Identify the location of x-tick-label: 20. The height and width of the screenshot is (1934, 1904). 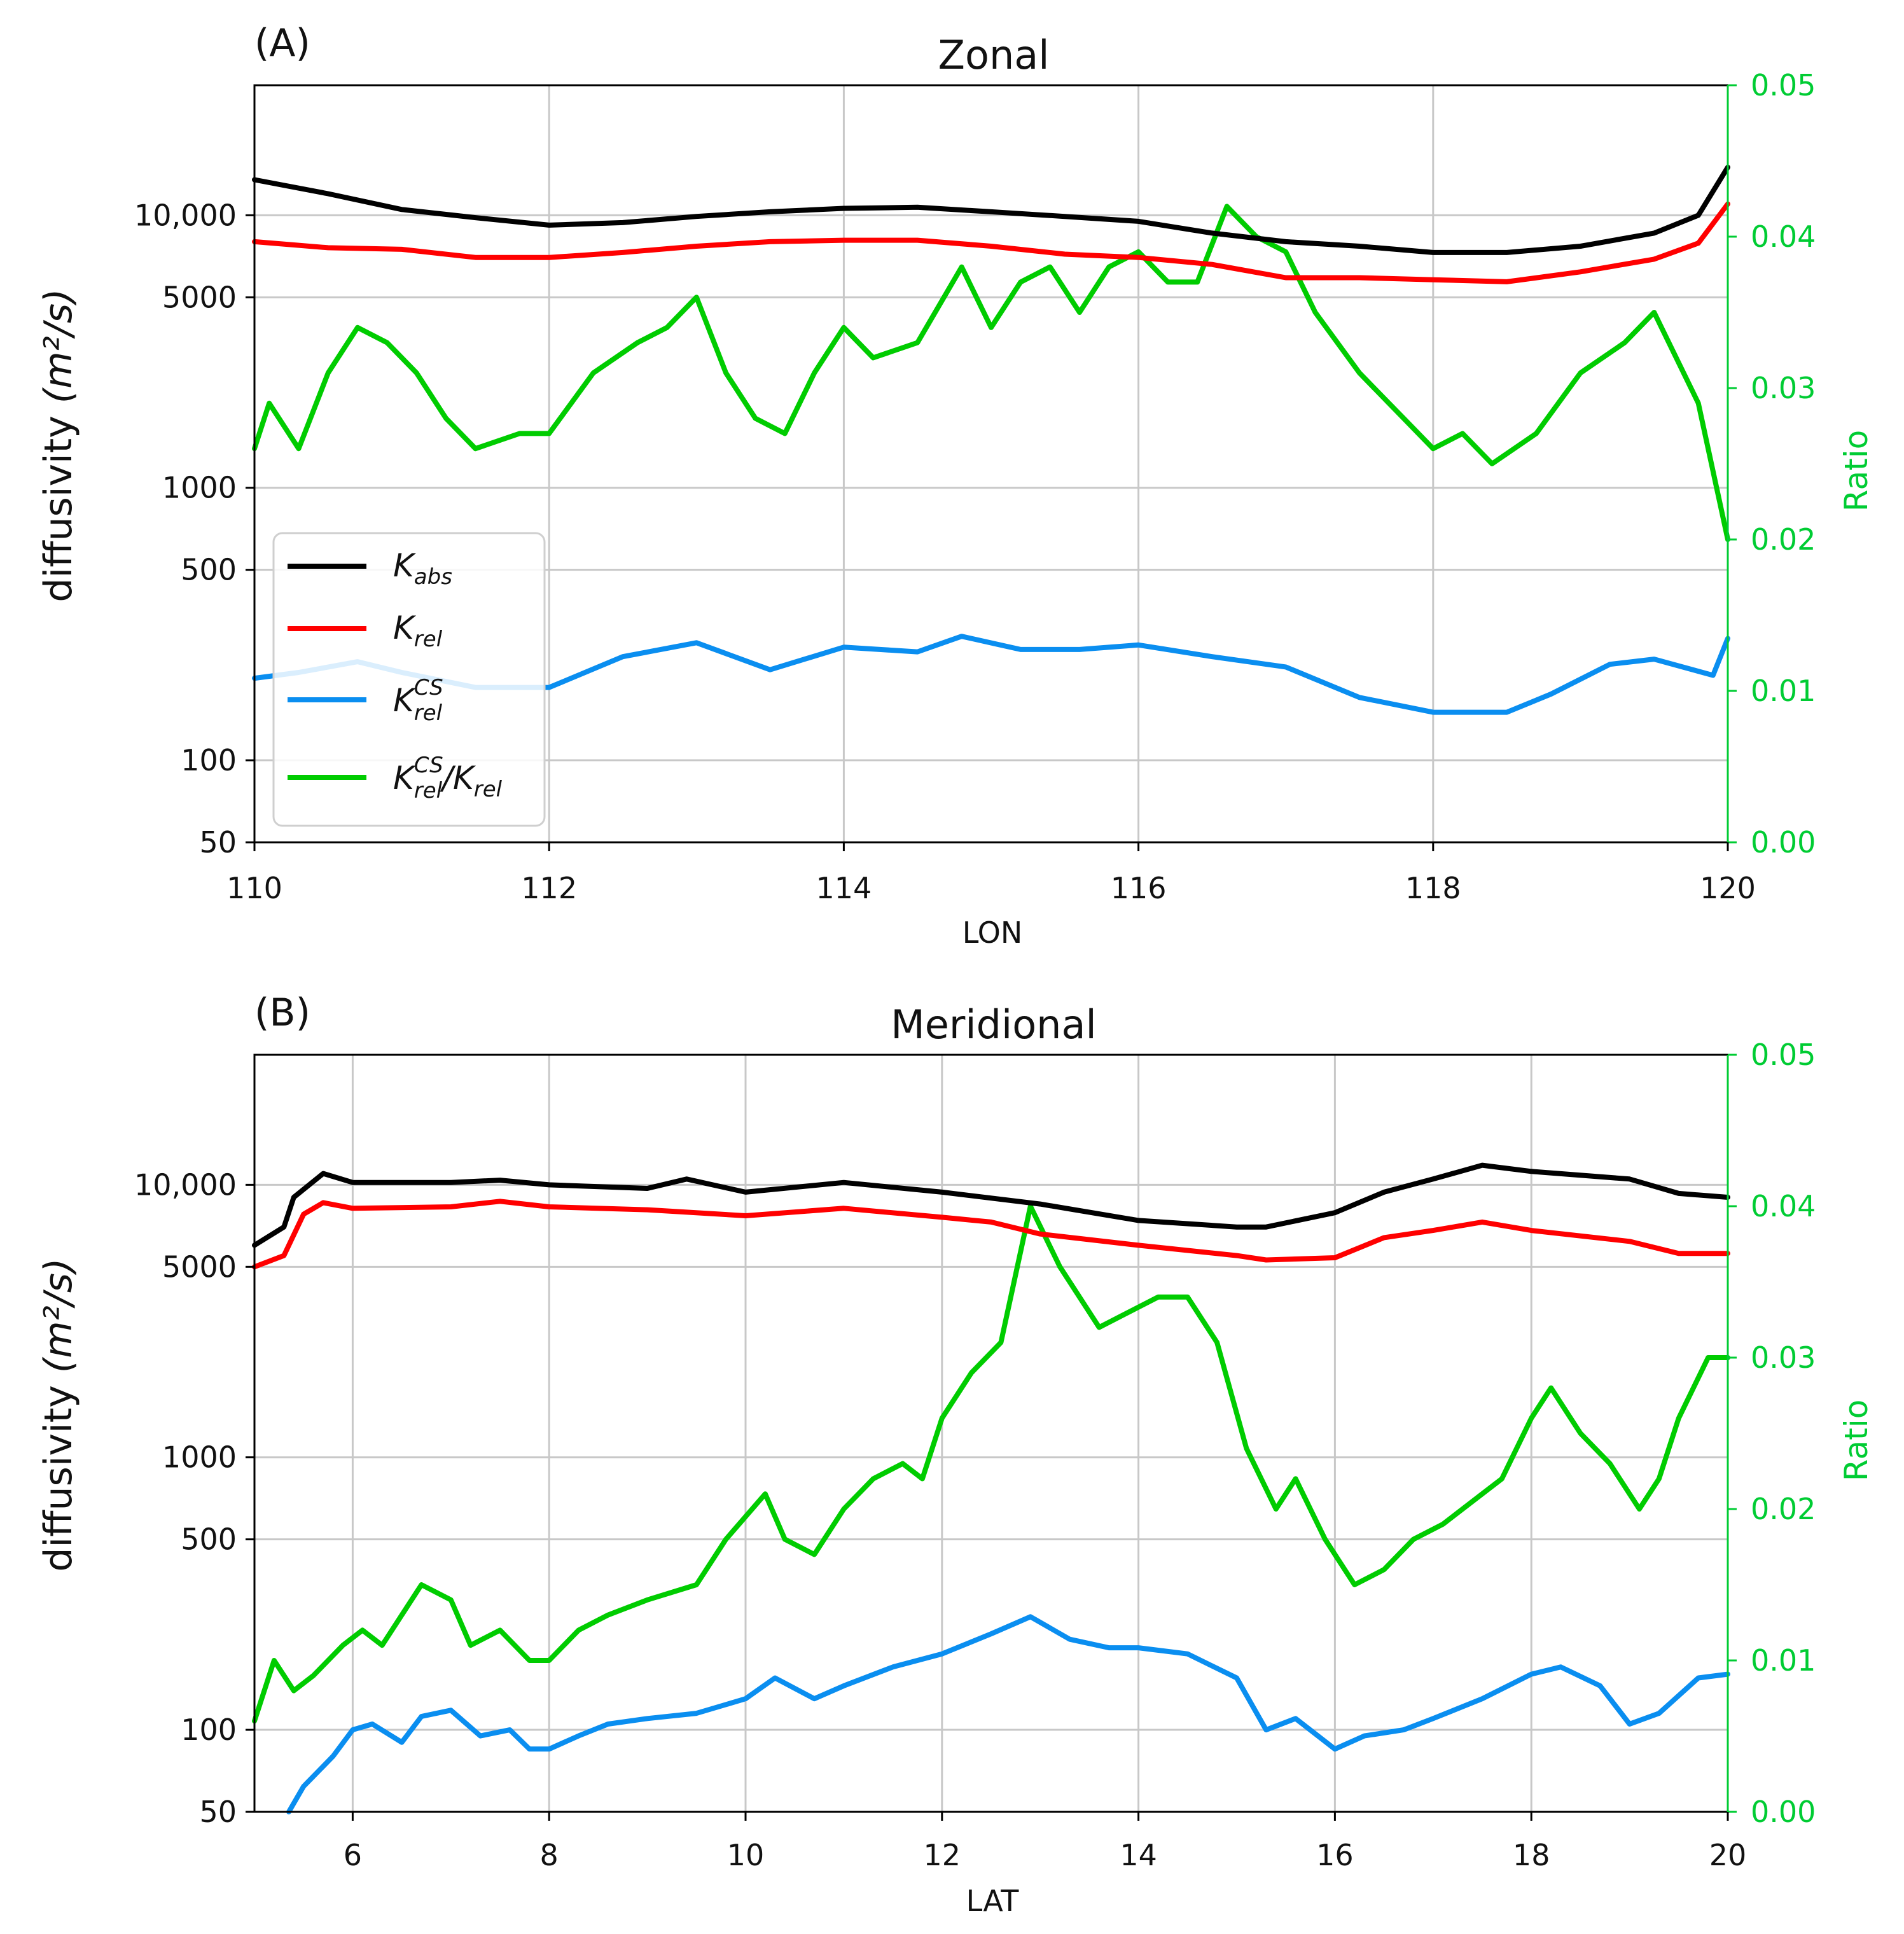
(1728, 1855).